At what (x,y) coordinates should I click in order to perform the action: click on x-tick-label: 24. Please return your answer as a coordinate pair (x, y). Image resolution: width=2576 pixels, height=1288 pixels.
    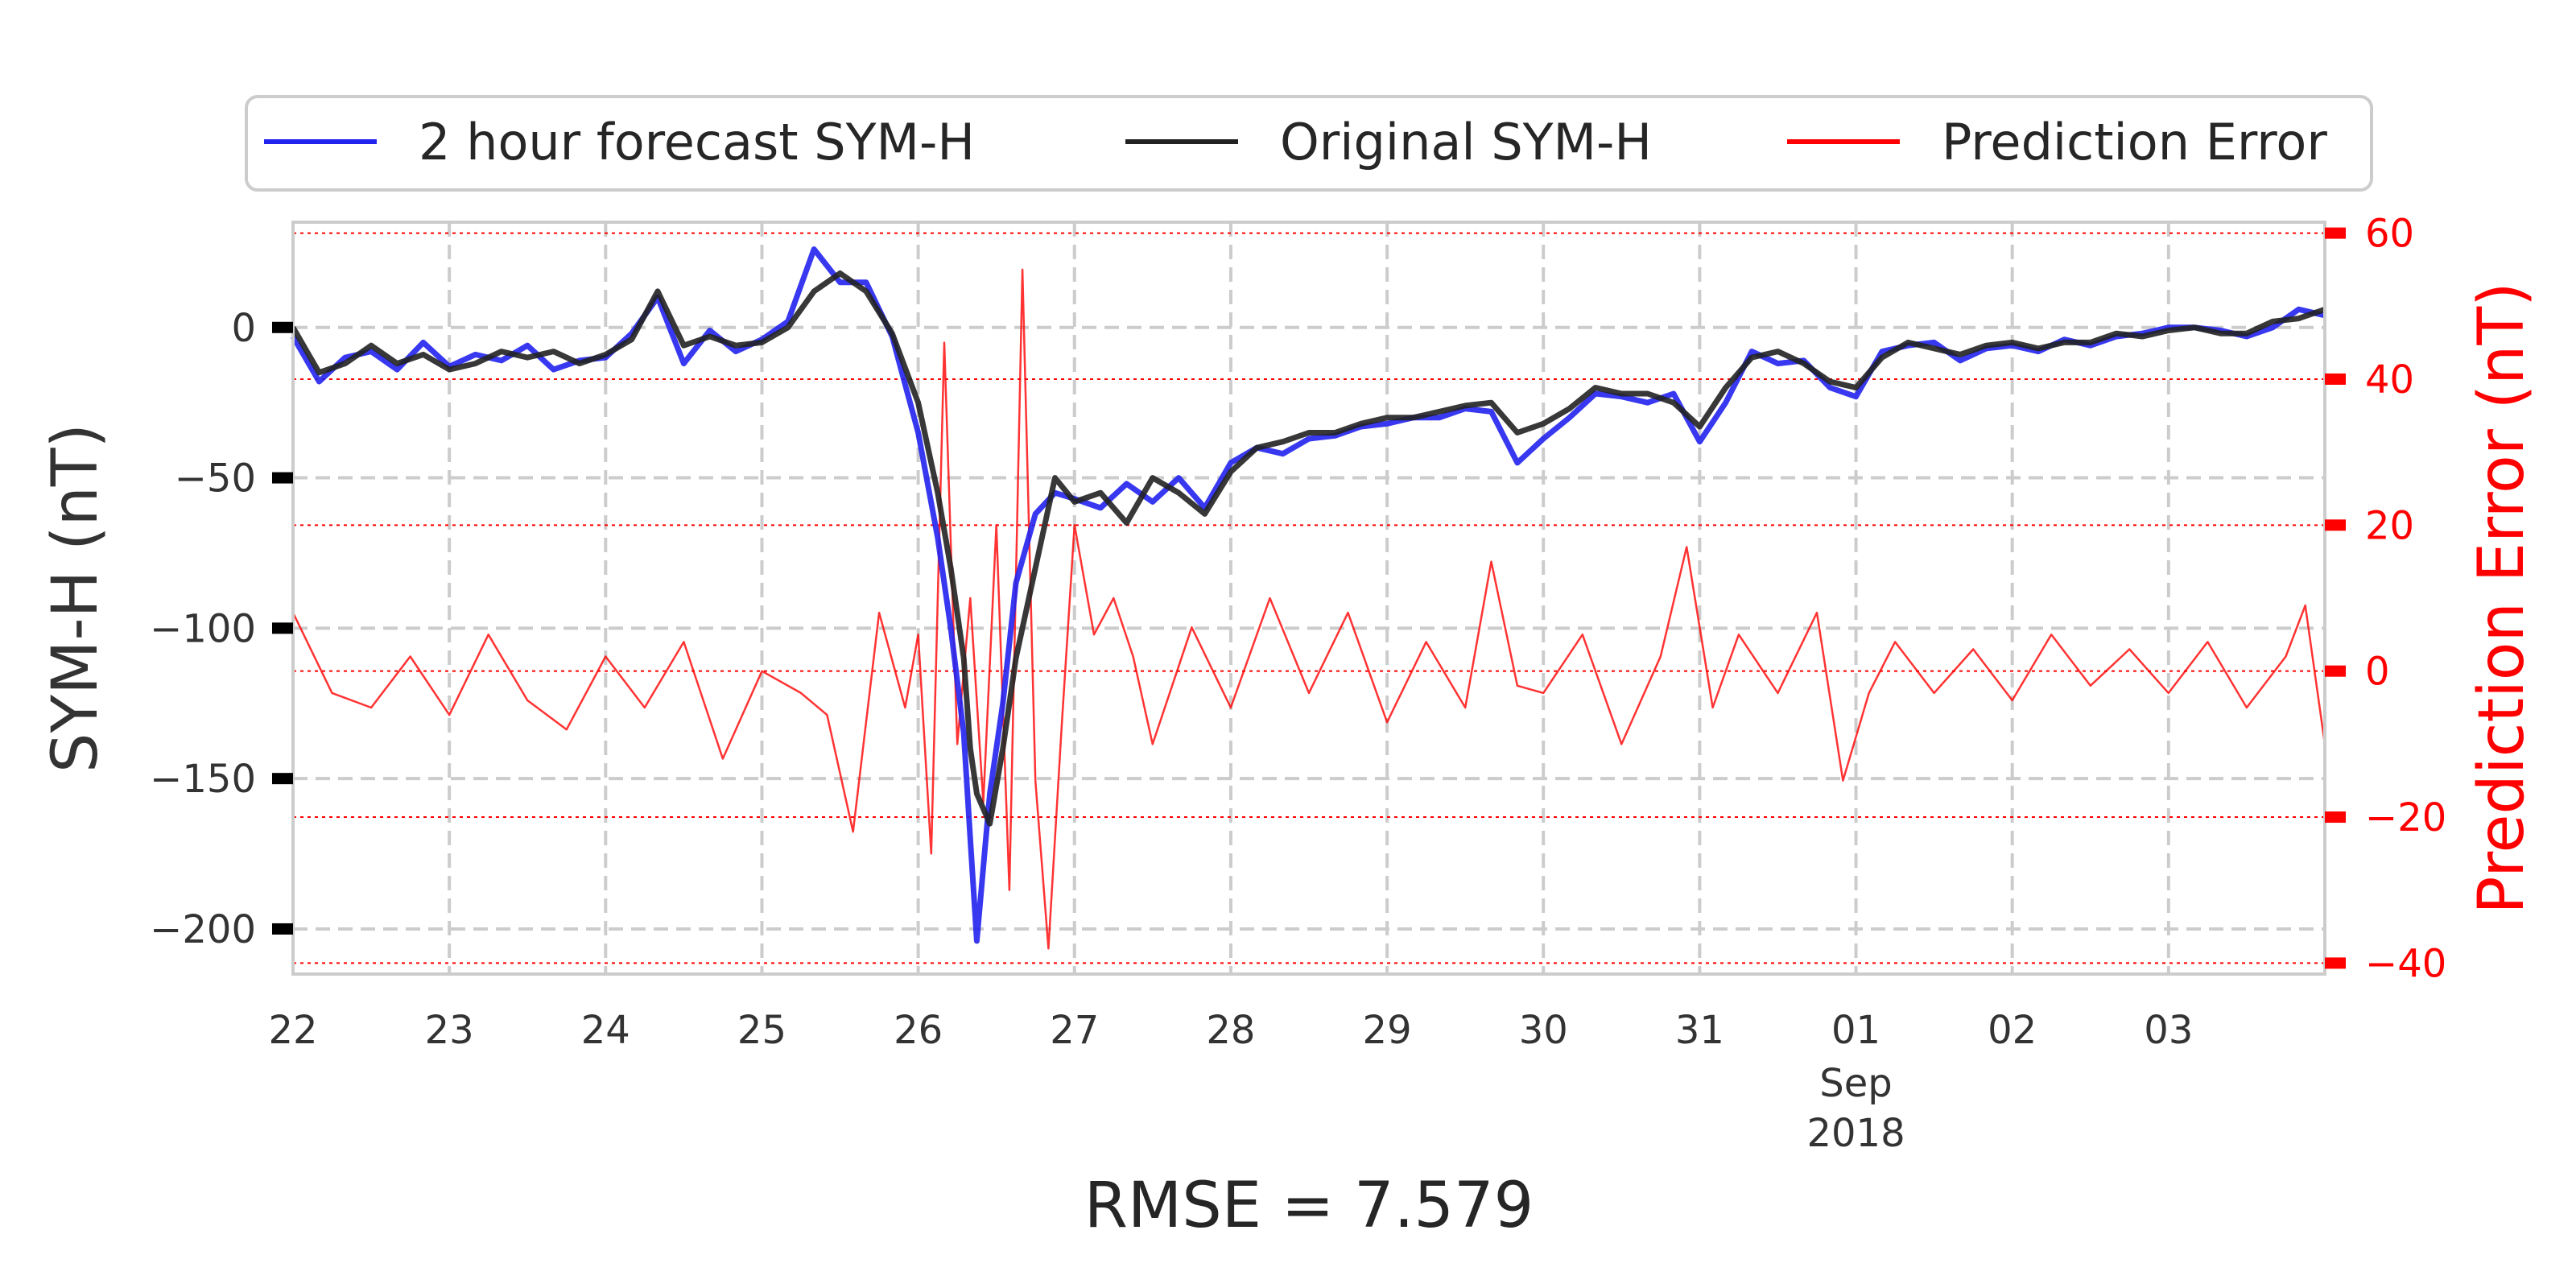
    Looking at the image, I should click on (605, 1030).